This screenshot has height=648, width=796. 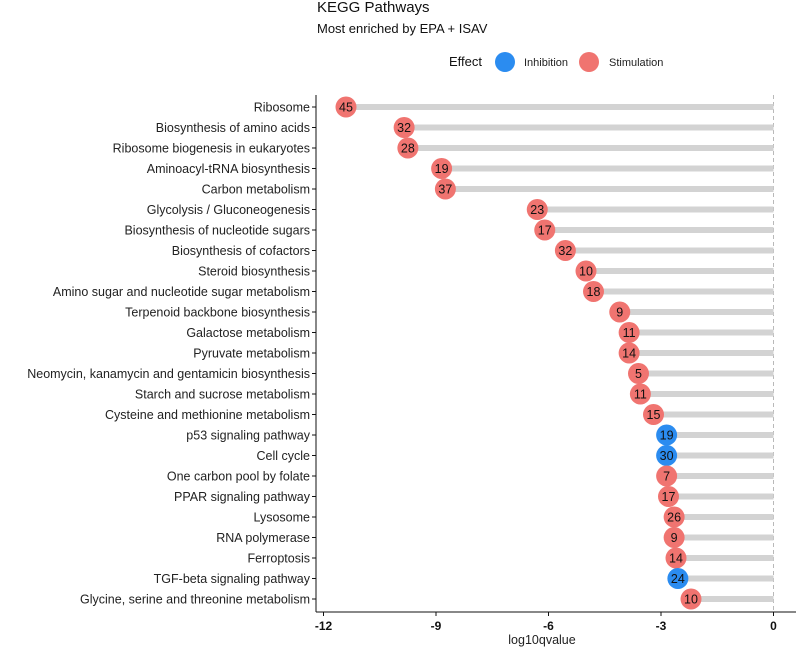 I want to click on y-tick-label: Biosynthesis of cofactors, so click(x=241, y=251).